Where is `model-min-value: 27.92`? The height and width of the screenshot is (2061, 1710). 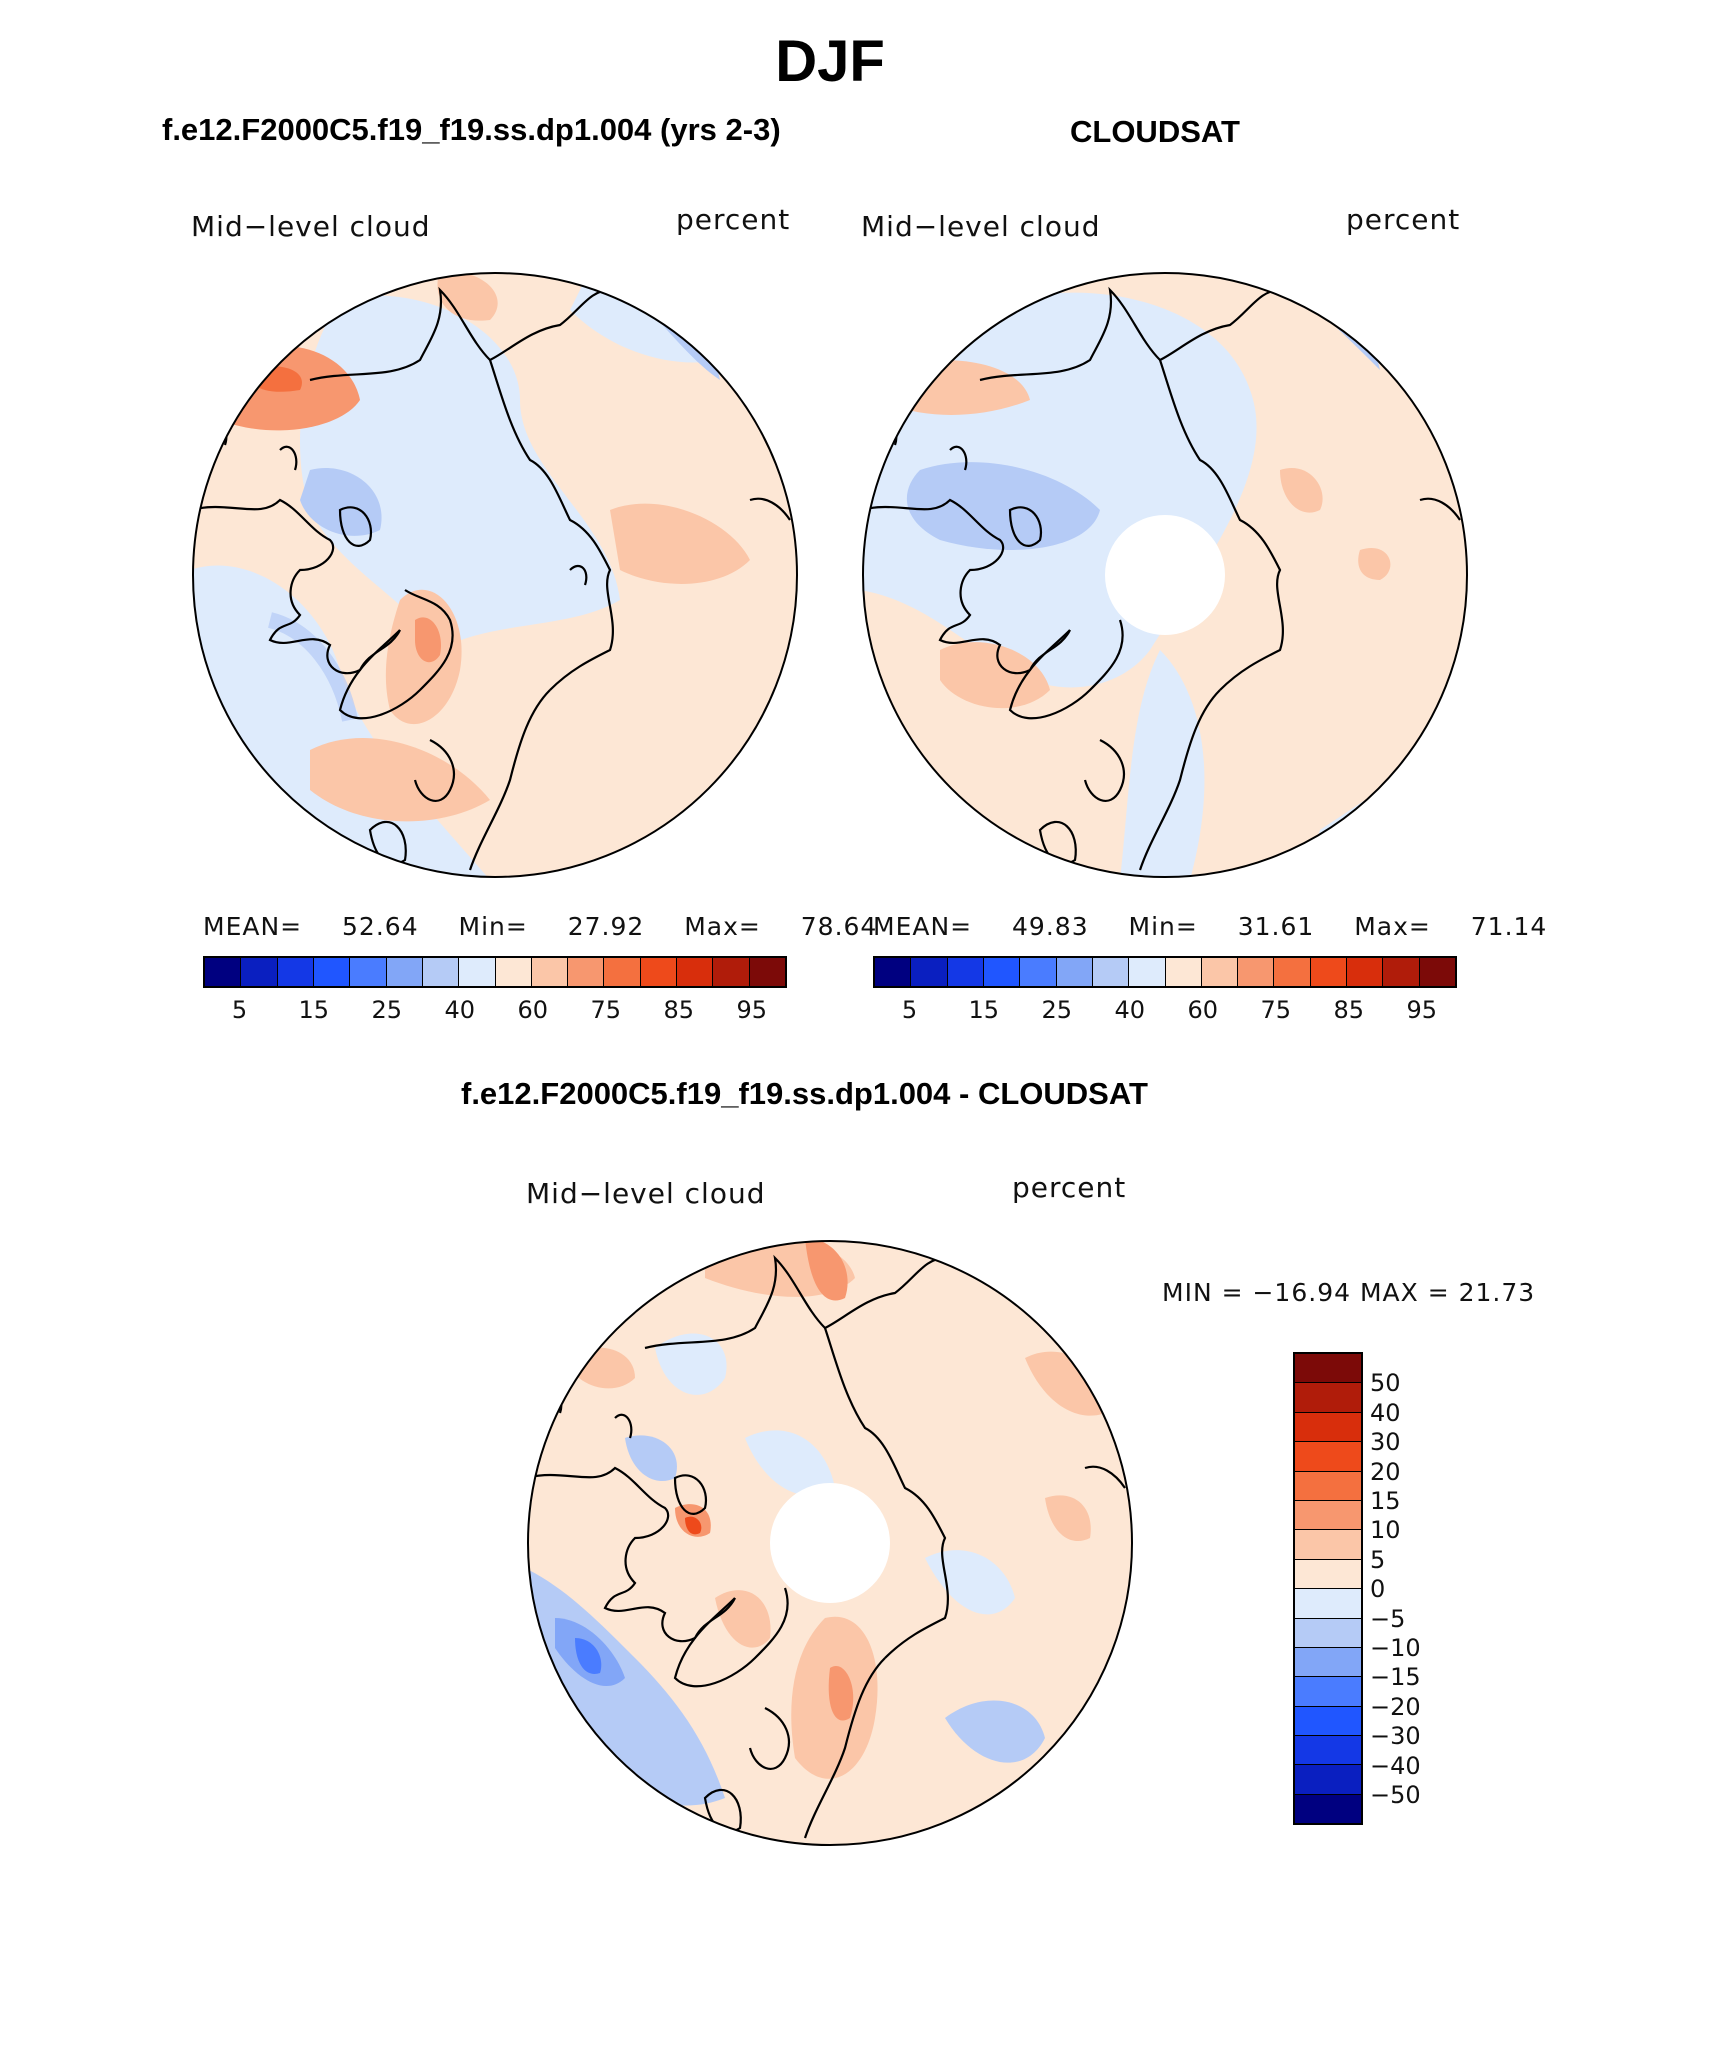
model-min-value: 27.92 is located at coordinates (606, 926).